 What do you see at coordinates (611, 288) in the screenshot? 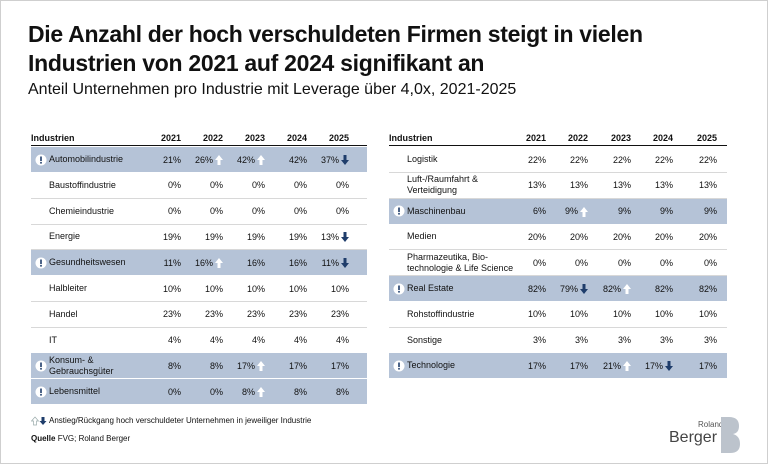
I see `cell-value: 82%` at bounding box center [611, 288].